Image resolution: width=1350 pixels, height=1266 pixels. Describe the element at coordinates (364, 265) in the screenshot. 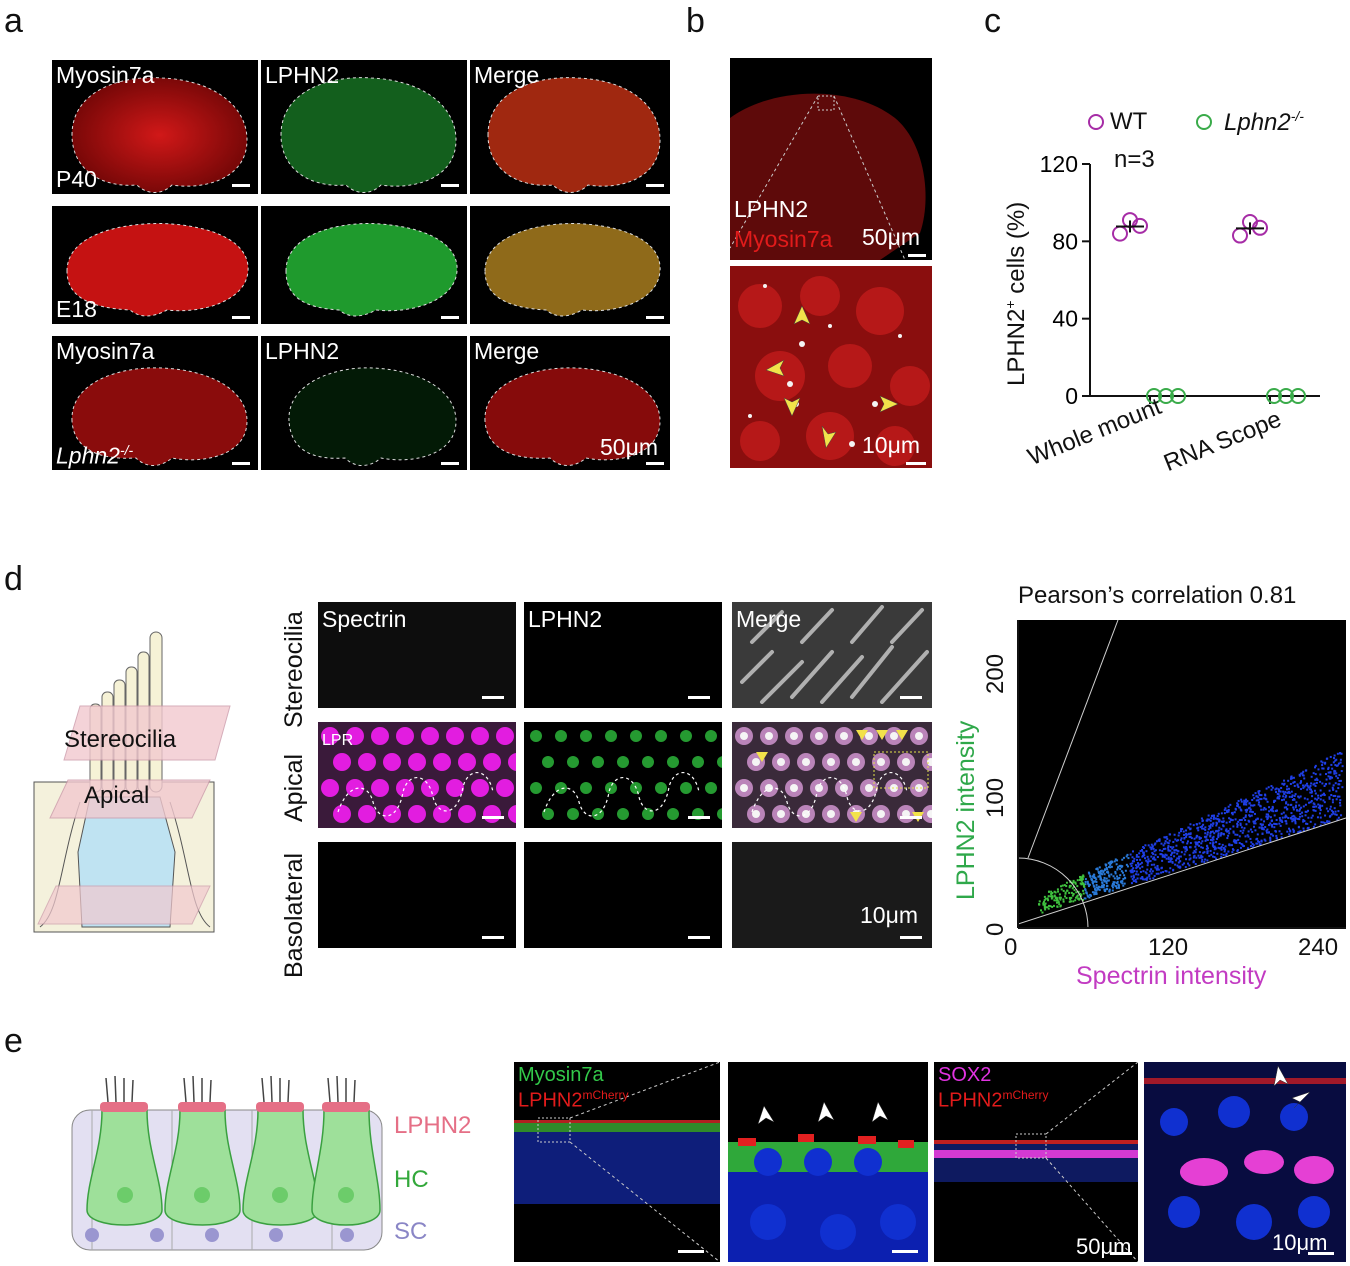

I see `image-a-lphn2-e18` at that location.